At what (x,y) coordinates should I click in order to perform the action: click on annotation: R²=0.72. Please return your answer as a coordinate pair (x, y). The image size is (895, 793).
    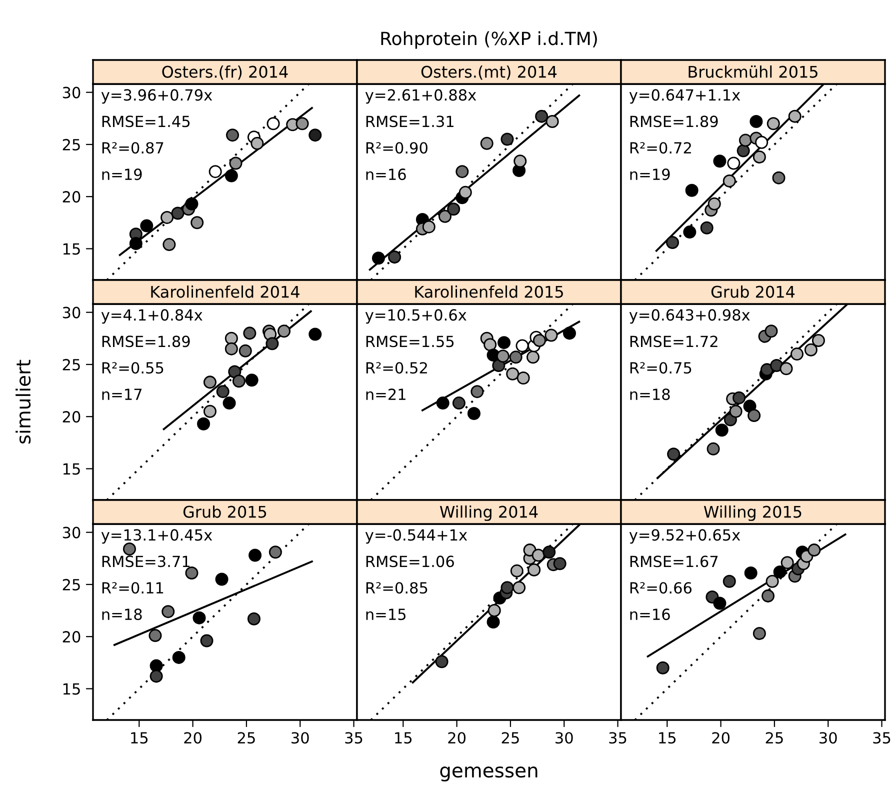
    Looking at the image, I should click on (660, 148).